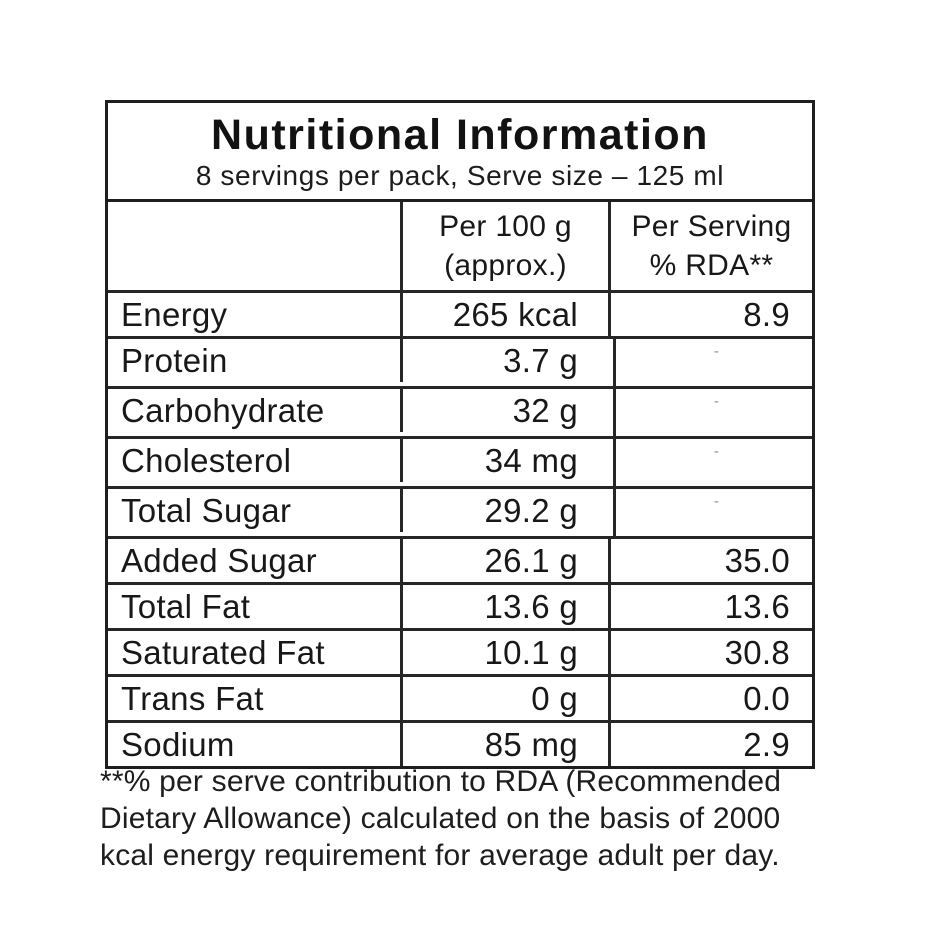  I want to click on table-header-row: Per 100 g (approx.) Per Serving % RDA**, so click(460, 246).